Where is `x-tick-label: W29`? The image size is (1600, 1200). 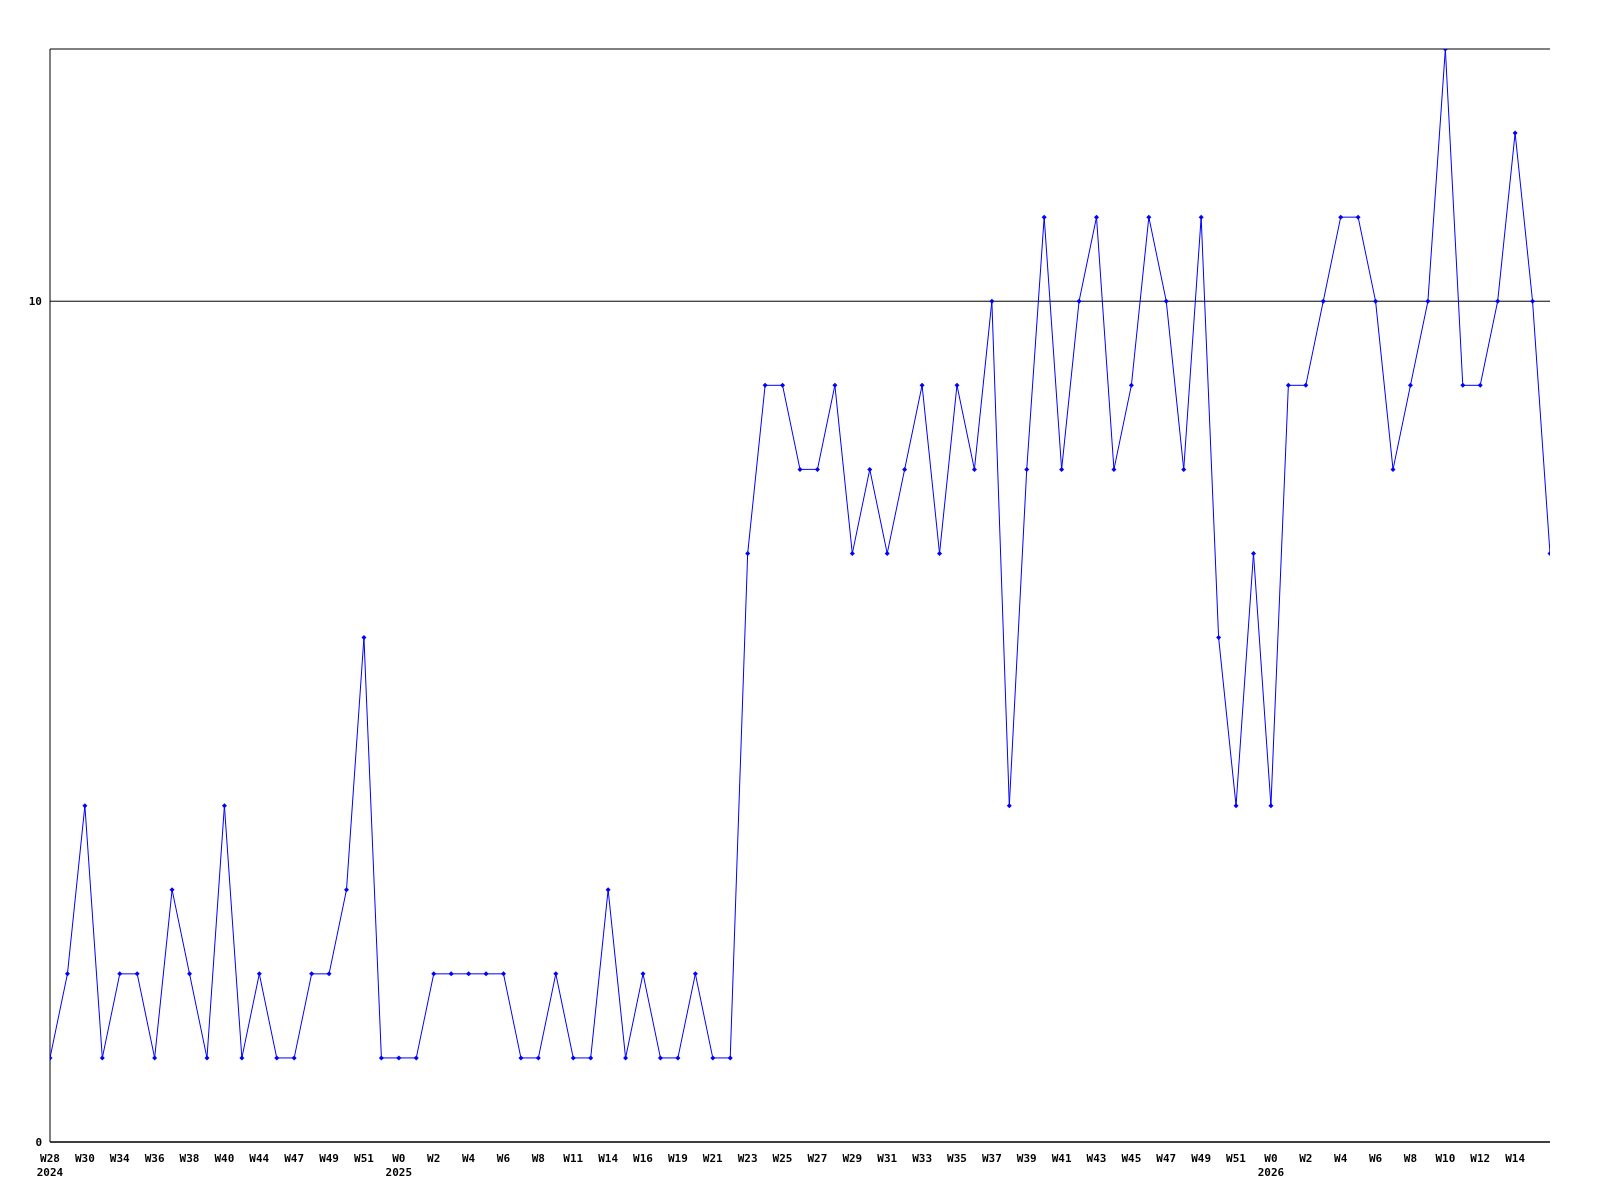
x-tick-label: W29 is located at coordinates (852, 1158).